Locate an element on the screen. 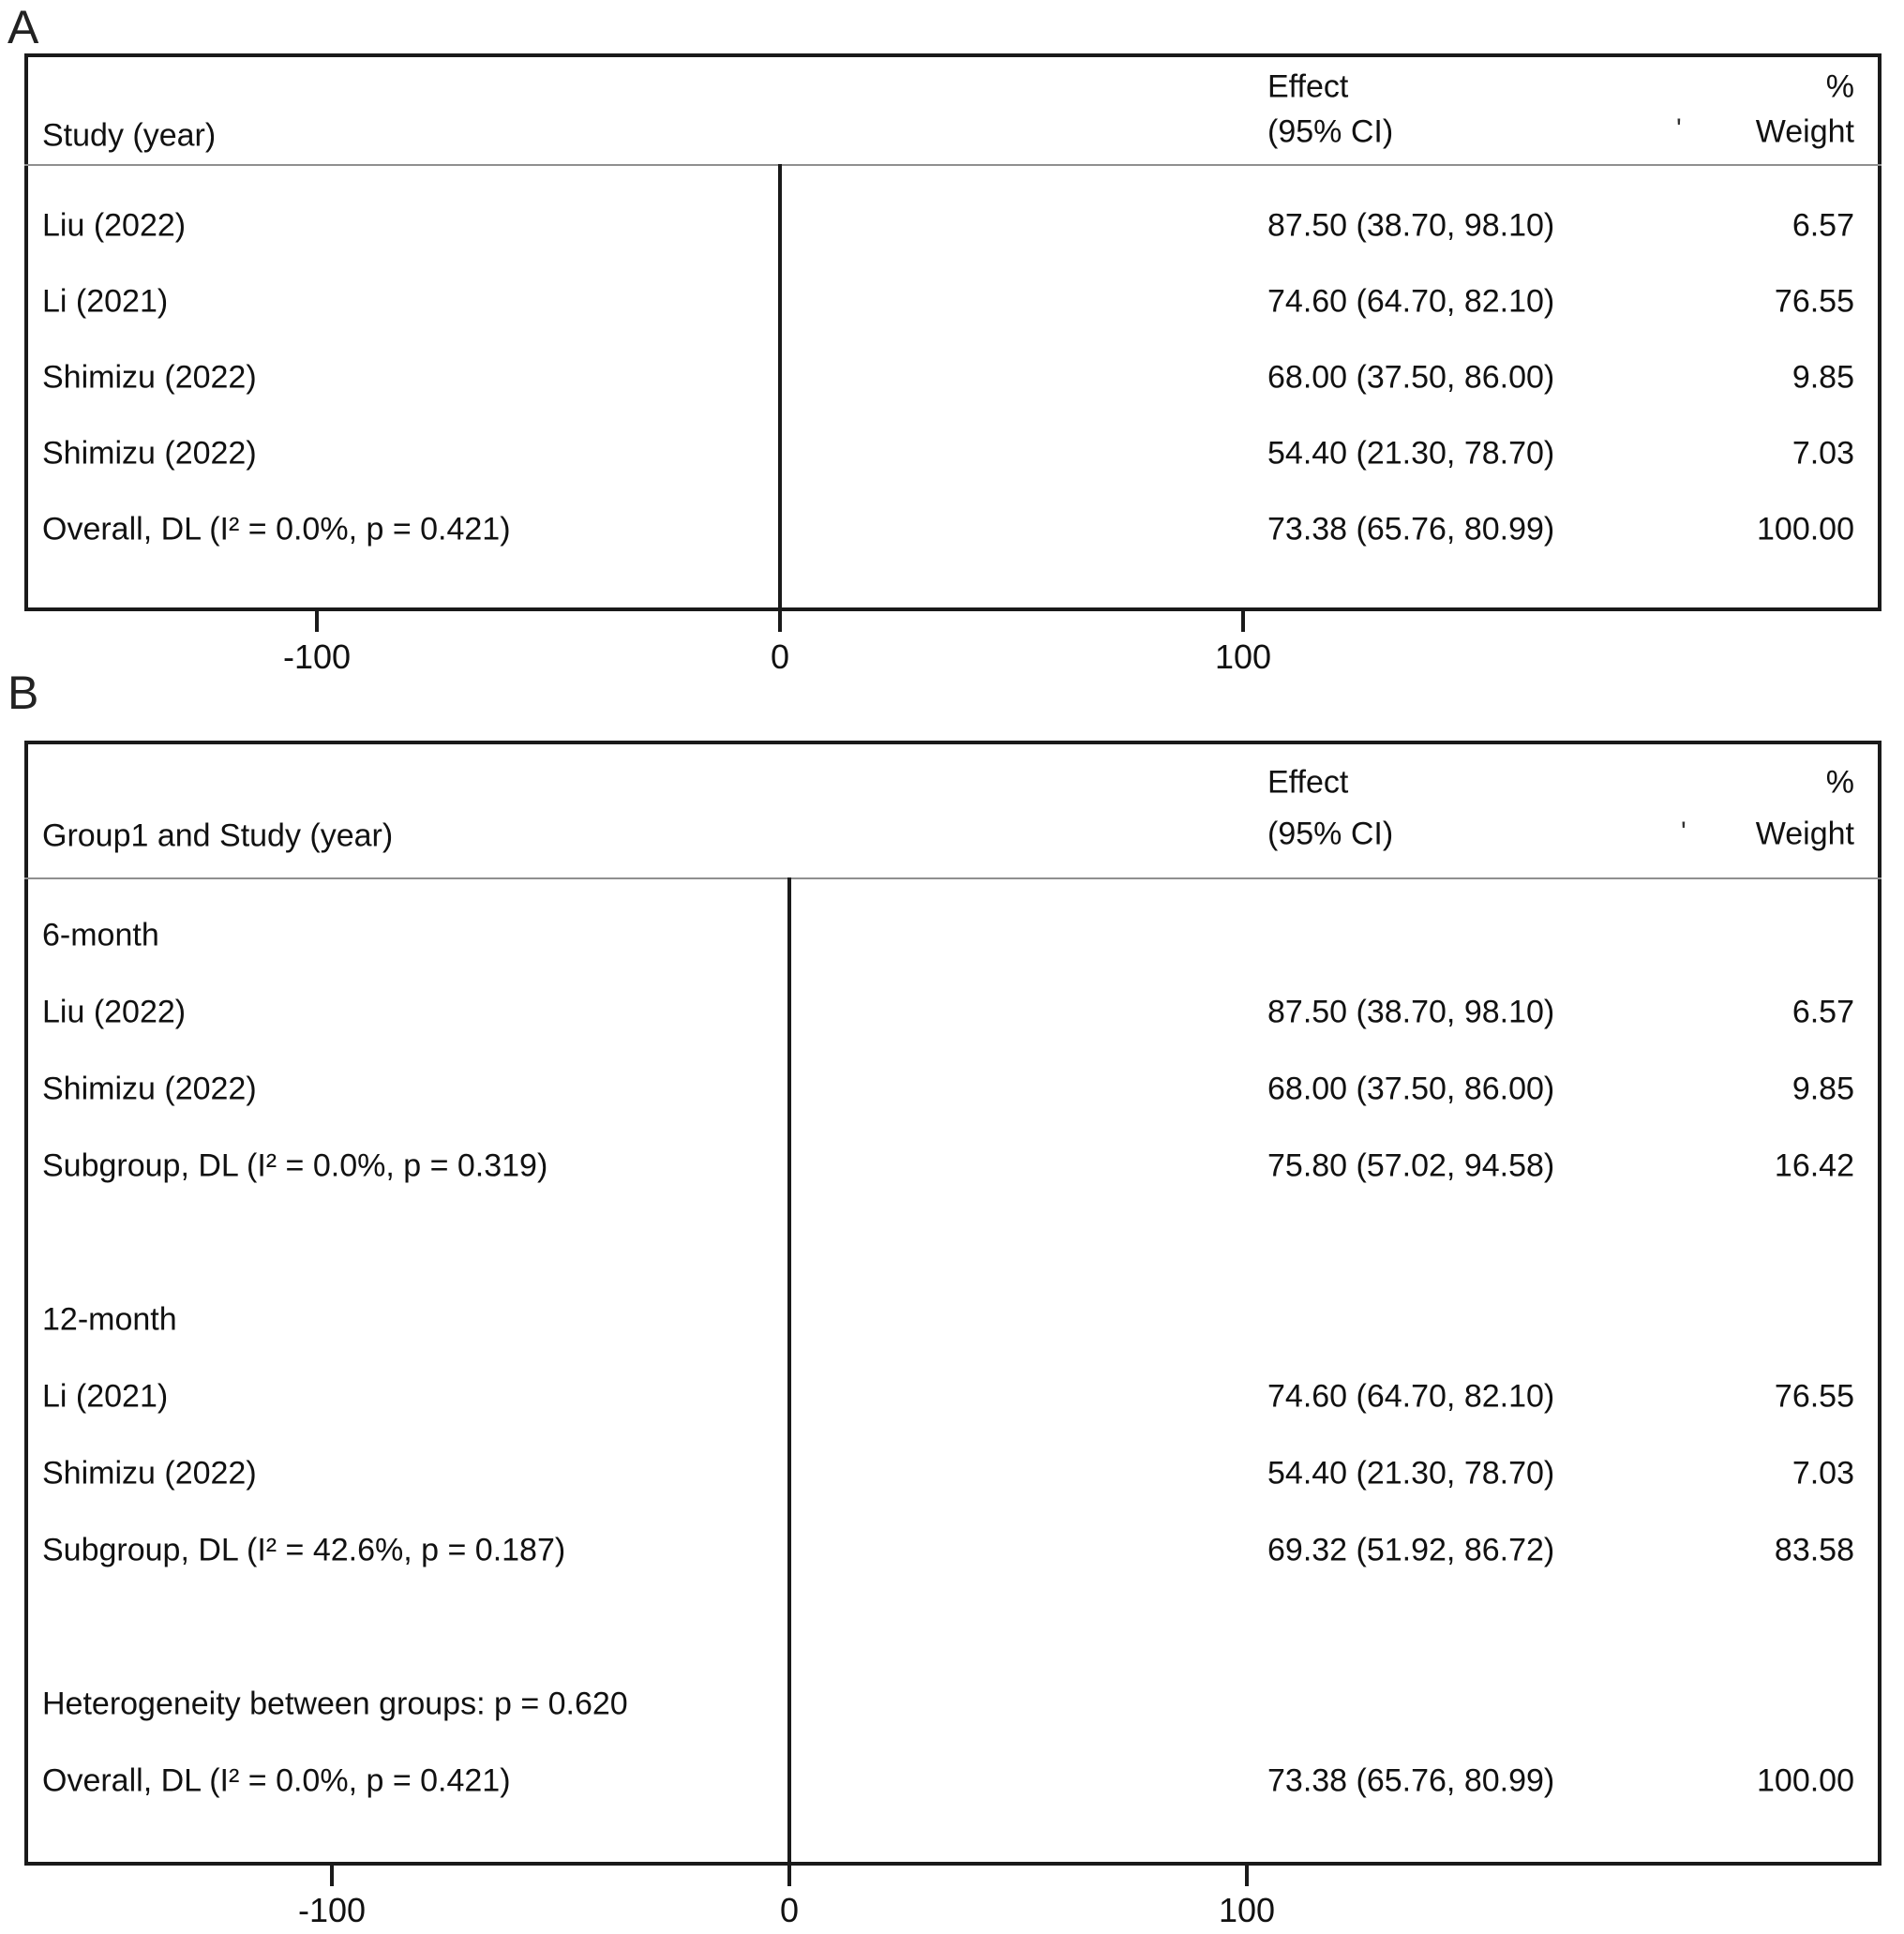 This screenshot has width=1904, height=1934. effect-ci-value: 75.80 (57.02, 94.58) is located at coordinates (1411, 1165).